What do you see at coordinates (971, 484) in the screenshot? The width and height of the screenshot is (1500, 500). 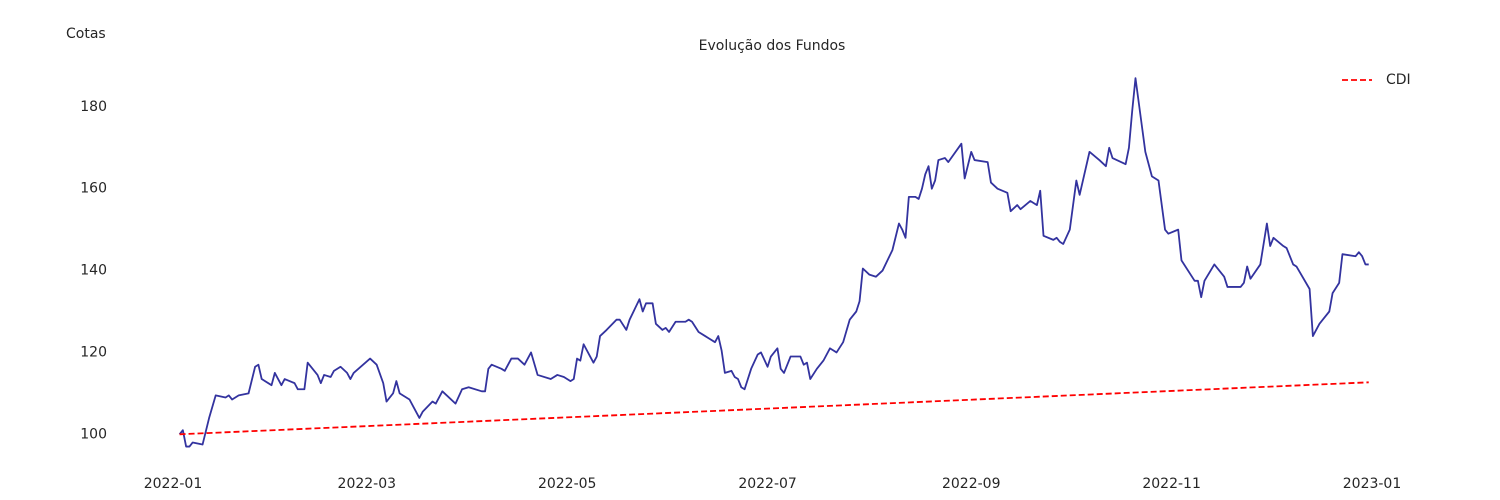 I see `x-tick-label: 2022-09` at bounding box center [971, 484].